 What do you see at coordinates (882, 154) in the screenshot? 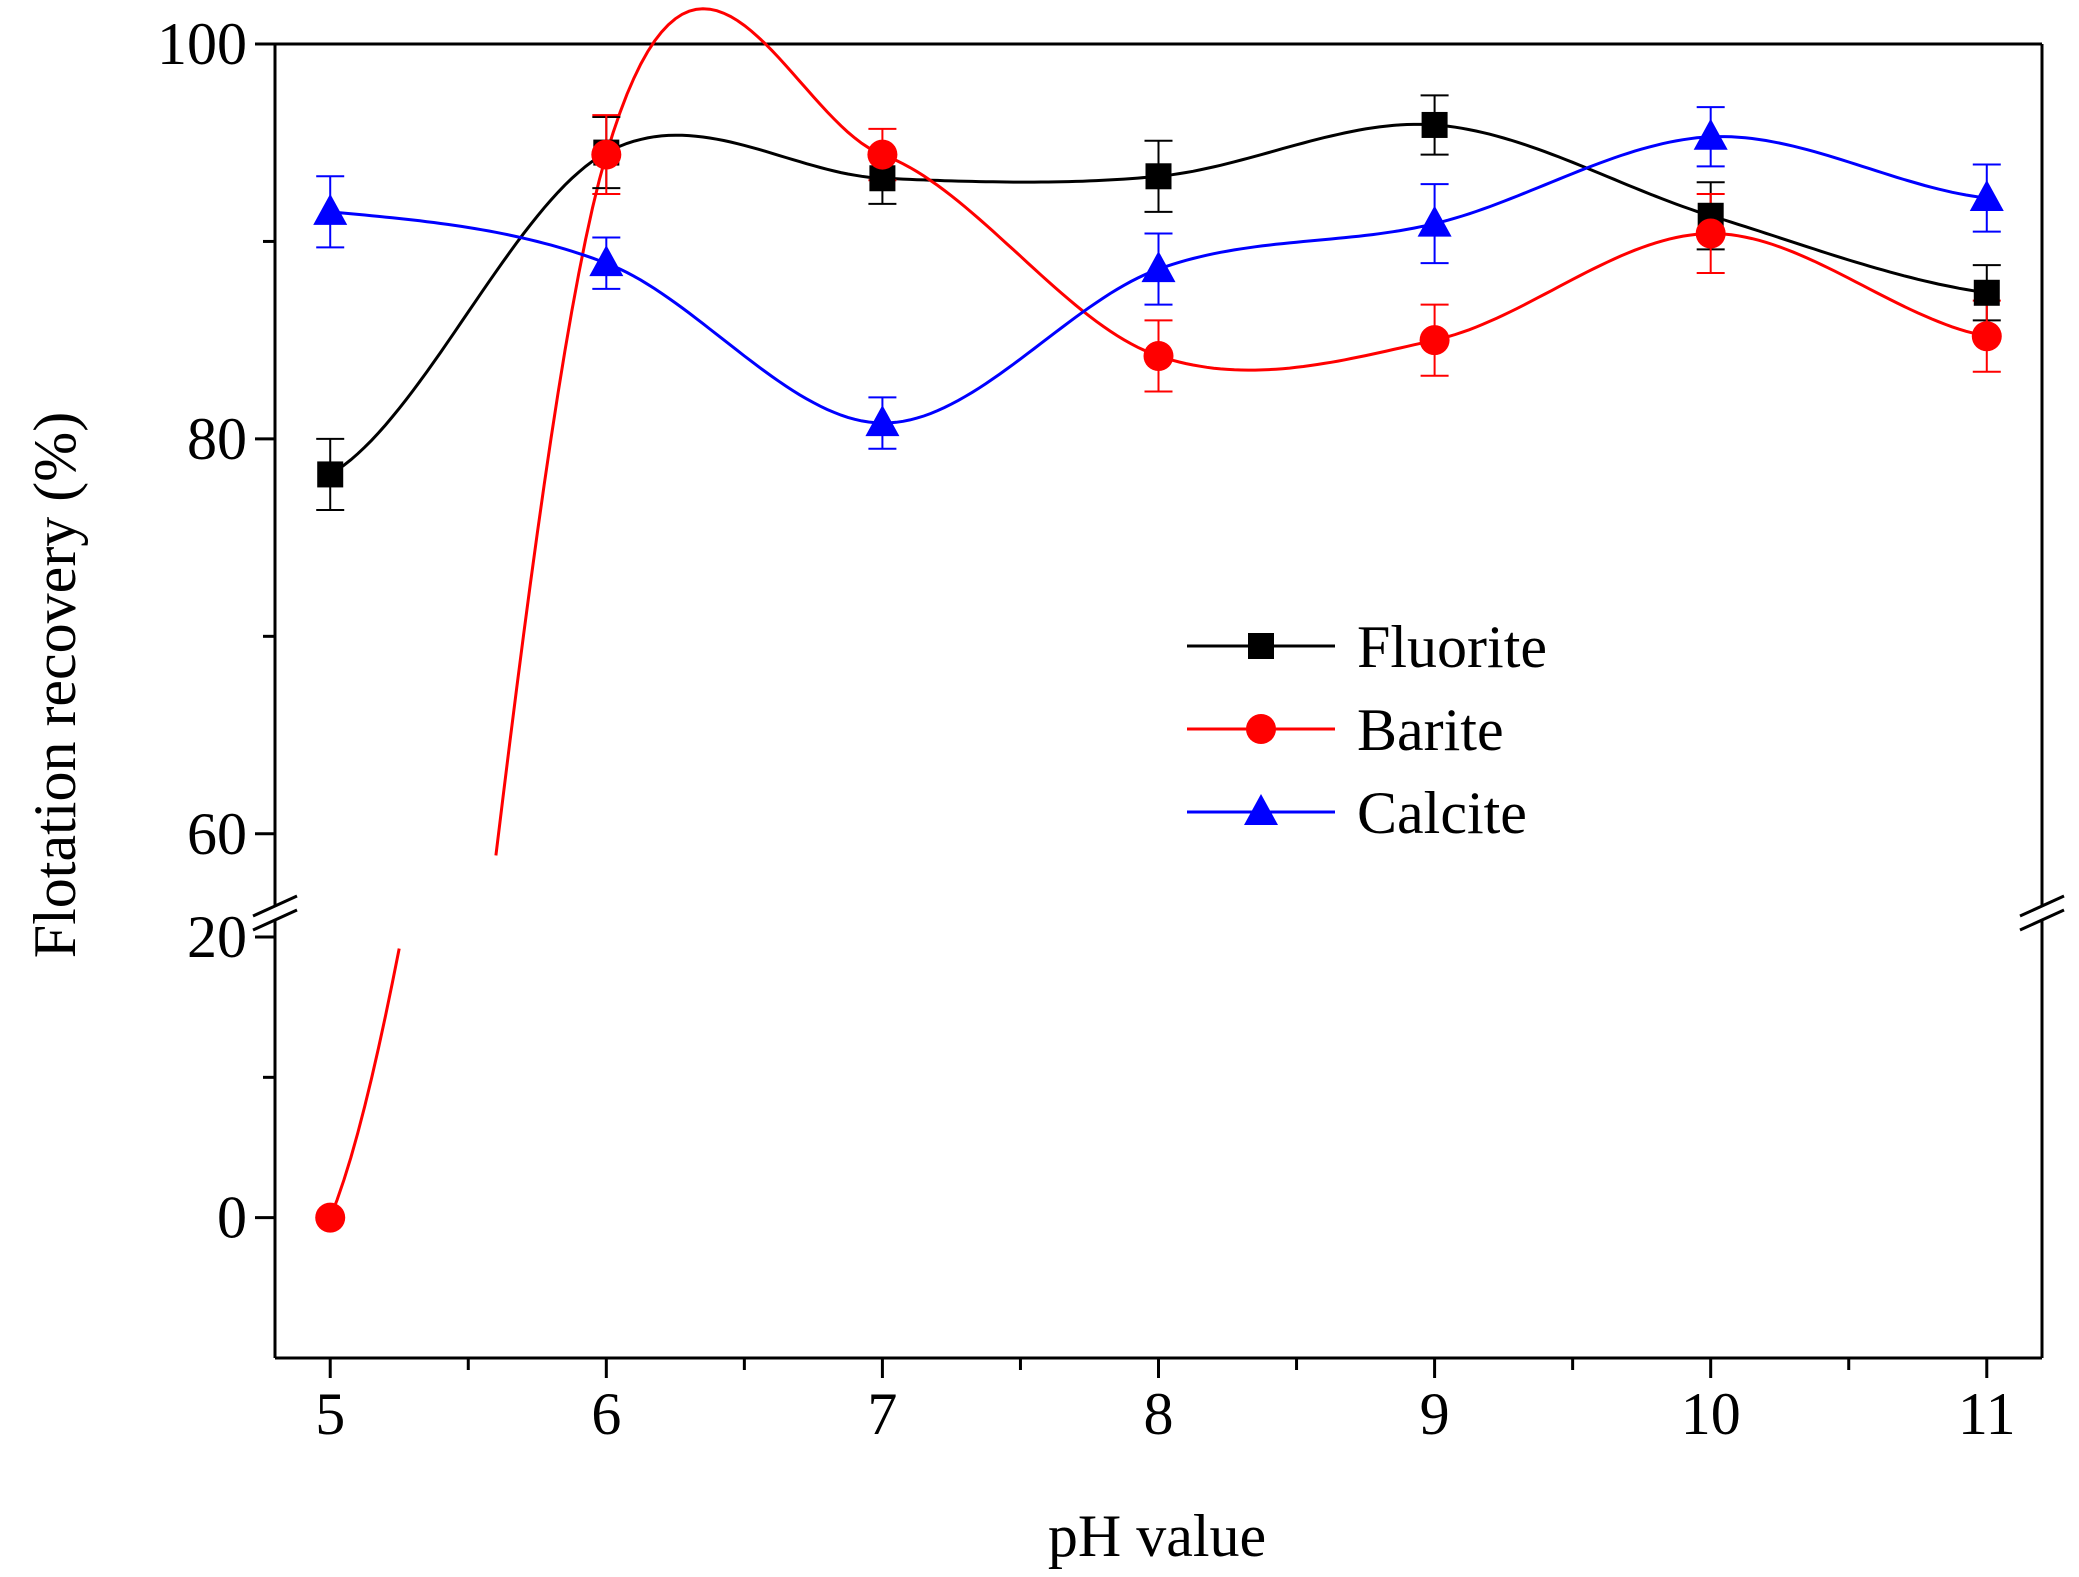
I see `marker-barite-ph7` at bounding box center [882, 154].